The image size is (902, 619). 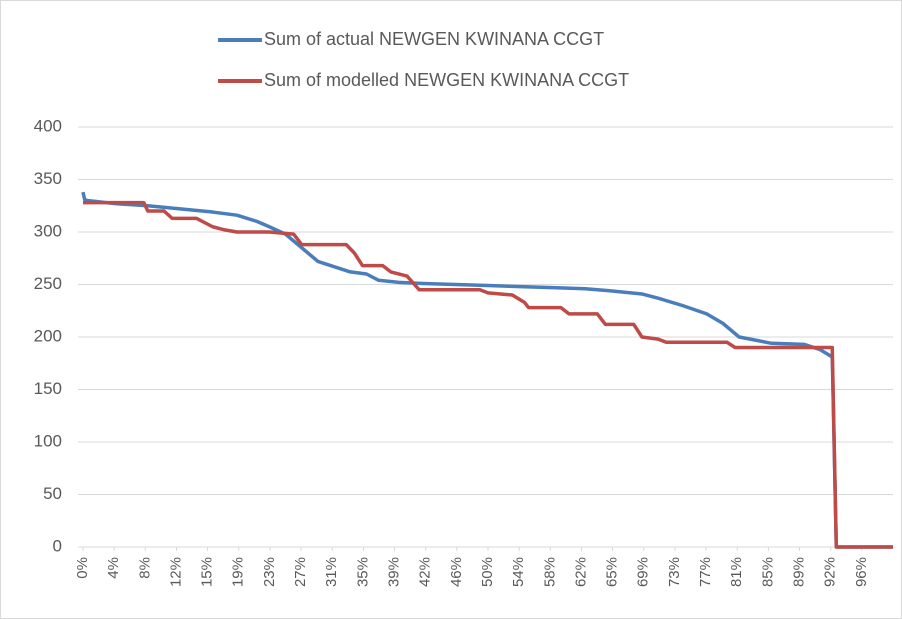 What do you see at coordinates (48, 230) in the screenshot?
I see `y-tick-label: 300` at bounding box center [48, 230].